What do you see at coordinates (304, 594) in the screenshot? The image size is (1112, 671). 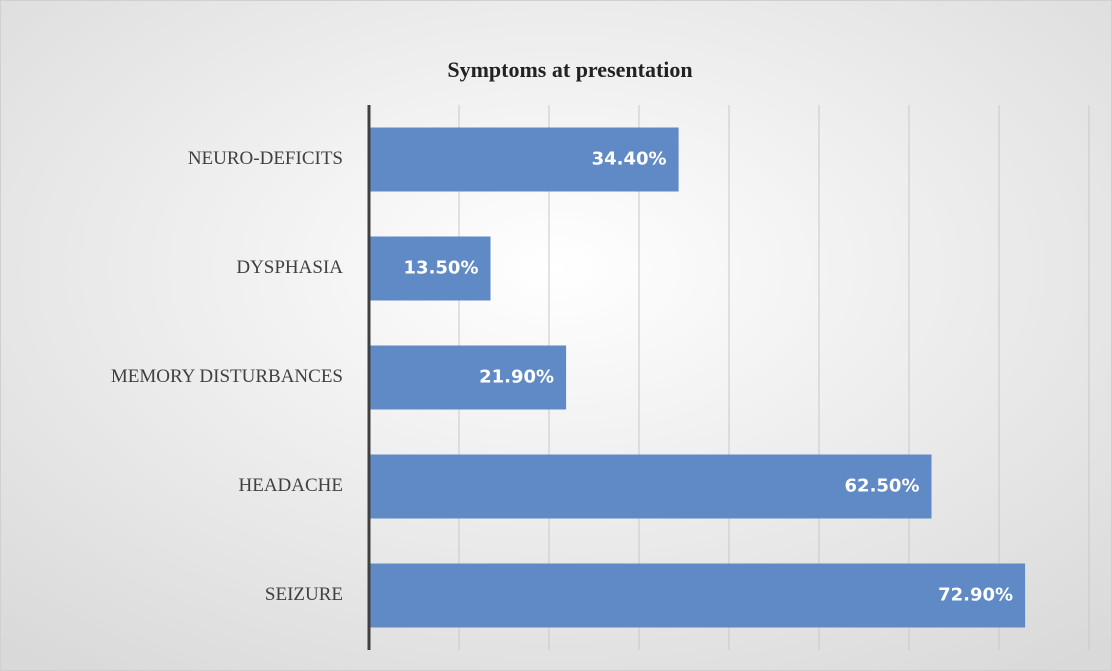 I see `y-tick-label: SEIZURE` at bounding box center [304, 594].